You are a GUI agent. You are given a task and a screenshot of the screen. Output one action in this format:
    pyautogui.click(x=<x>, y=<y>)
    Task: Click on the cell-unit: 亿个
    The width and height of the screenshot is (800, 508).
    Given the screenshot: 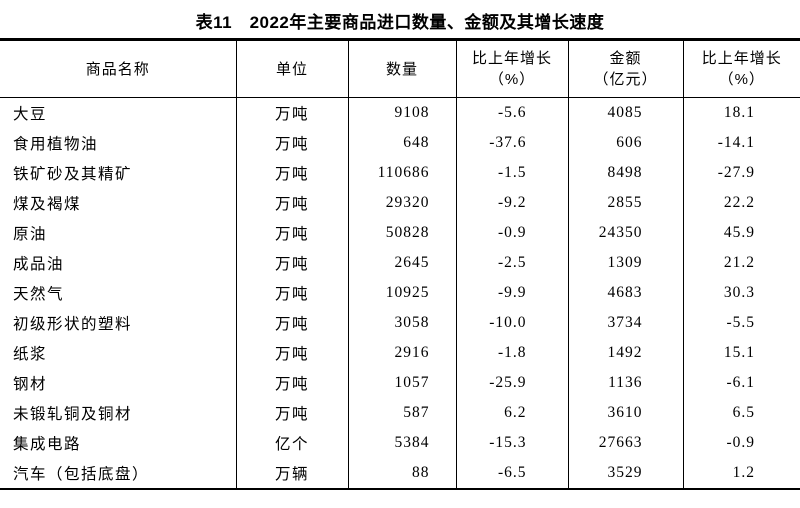 What is the action you would take?
    pyautogui.click(x=291, y=443)
    